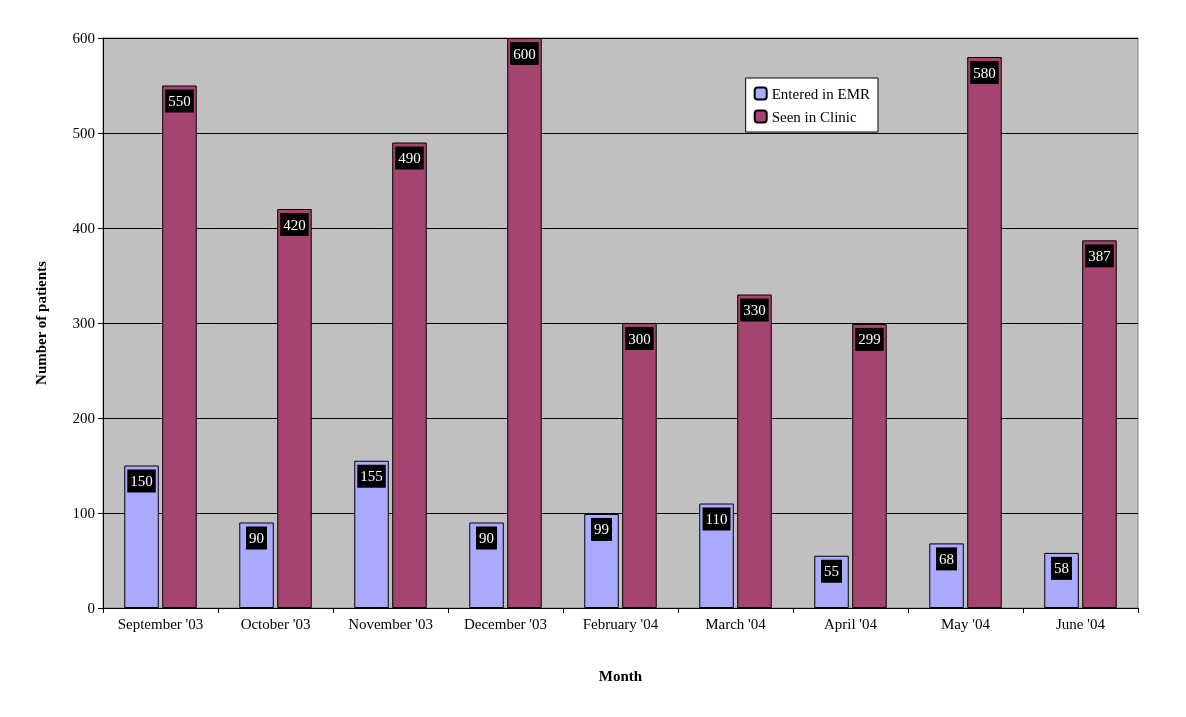 The height and width of the screenshot is (717, 1186). Describe the element at coordinates (83, 38) in the screenshot. I see `y-tick-label: 600` at that location.